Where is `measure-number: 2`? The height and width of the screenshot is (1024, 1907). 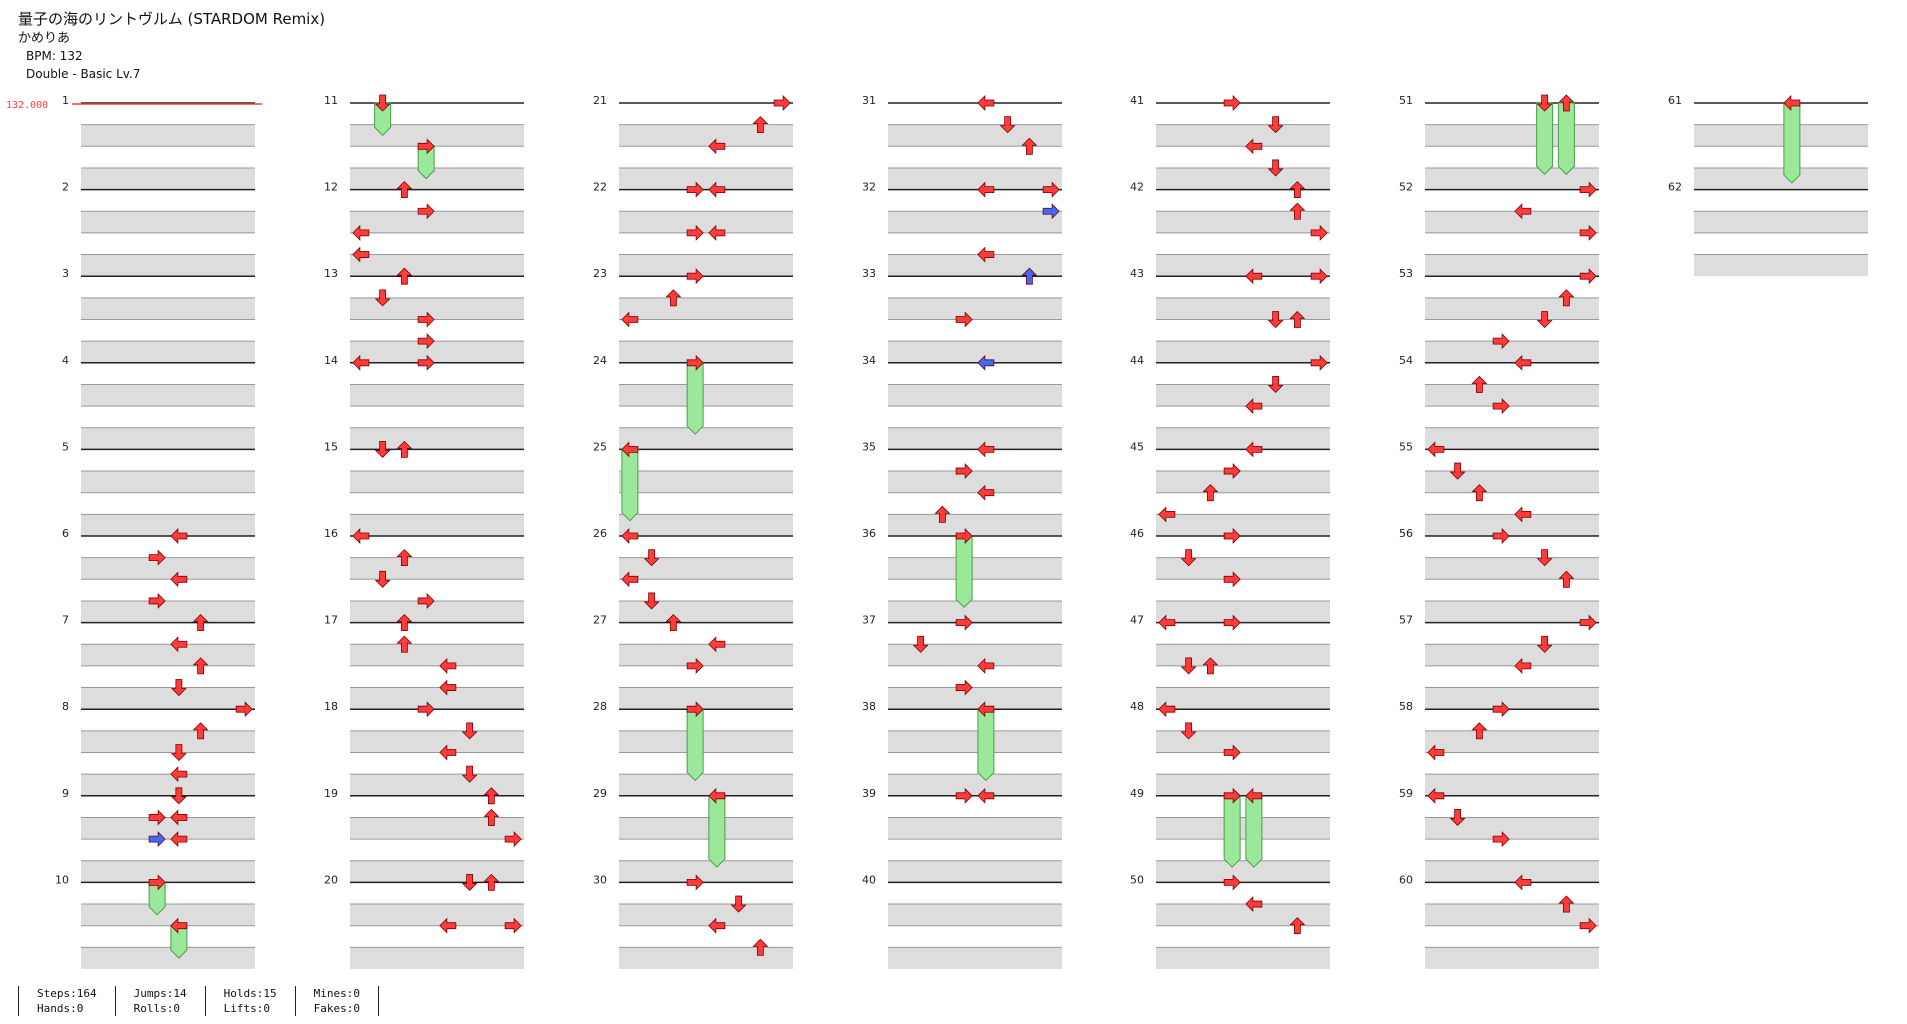 measure-number: 2 is located at coordinates (65, 187).